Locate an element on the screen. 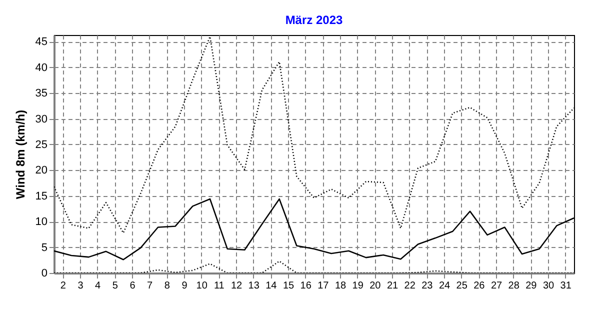 The image size is (592, 321). x-tick-label: 20 is located at coordinates (376, 286).